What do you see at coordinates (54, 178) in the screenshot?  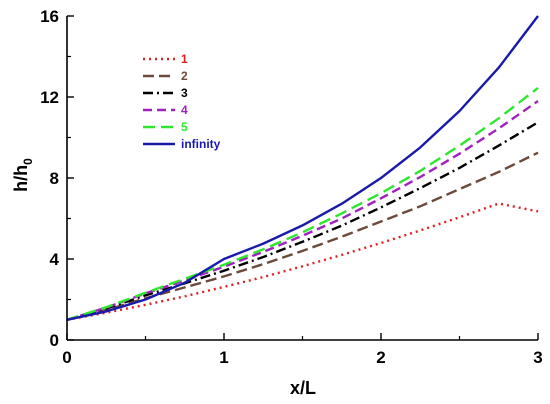 I see `y-tick-label: 8` at bounding box center [54, 178].